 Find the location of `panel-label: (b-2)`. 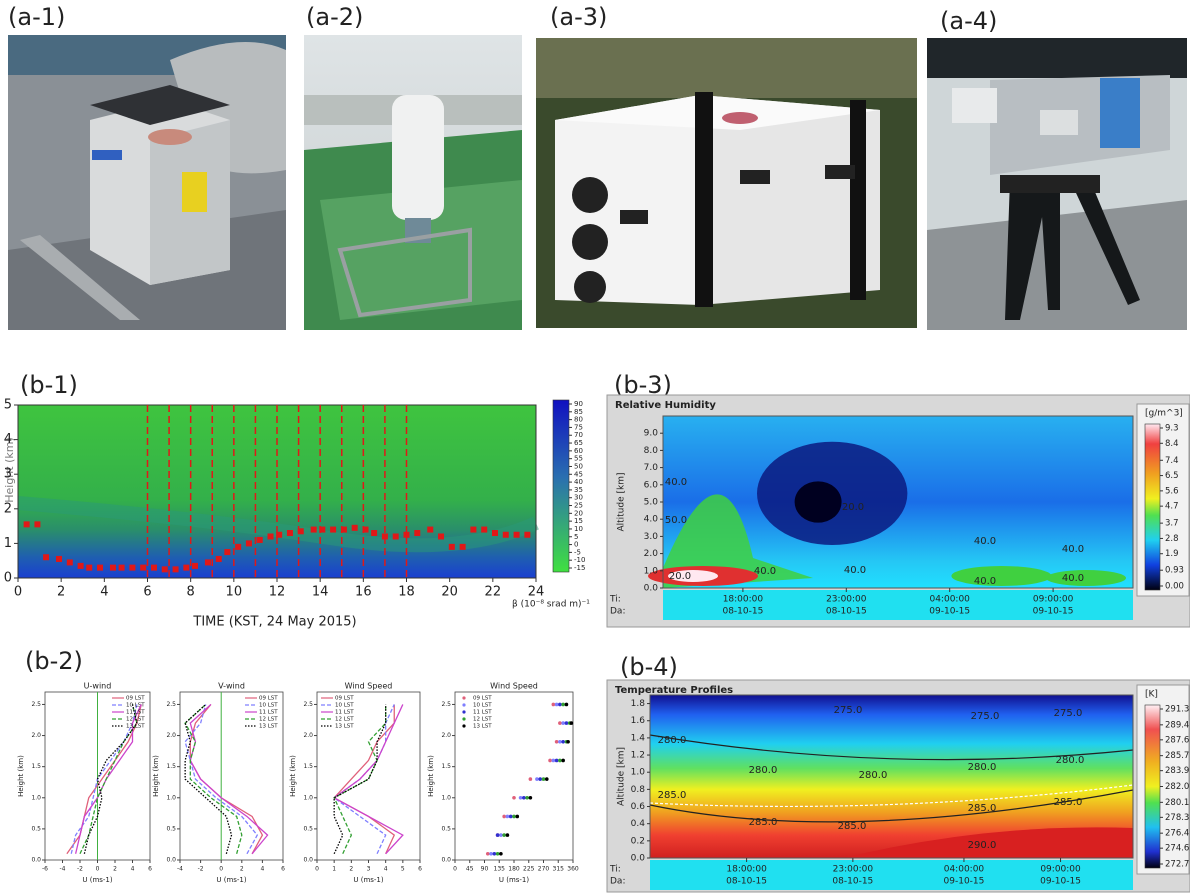

panel-label: (b-2) is located at coordinates (54, 661).